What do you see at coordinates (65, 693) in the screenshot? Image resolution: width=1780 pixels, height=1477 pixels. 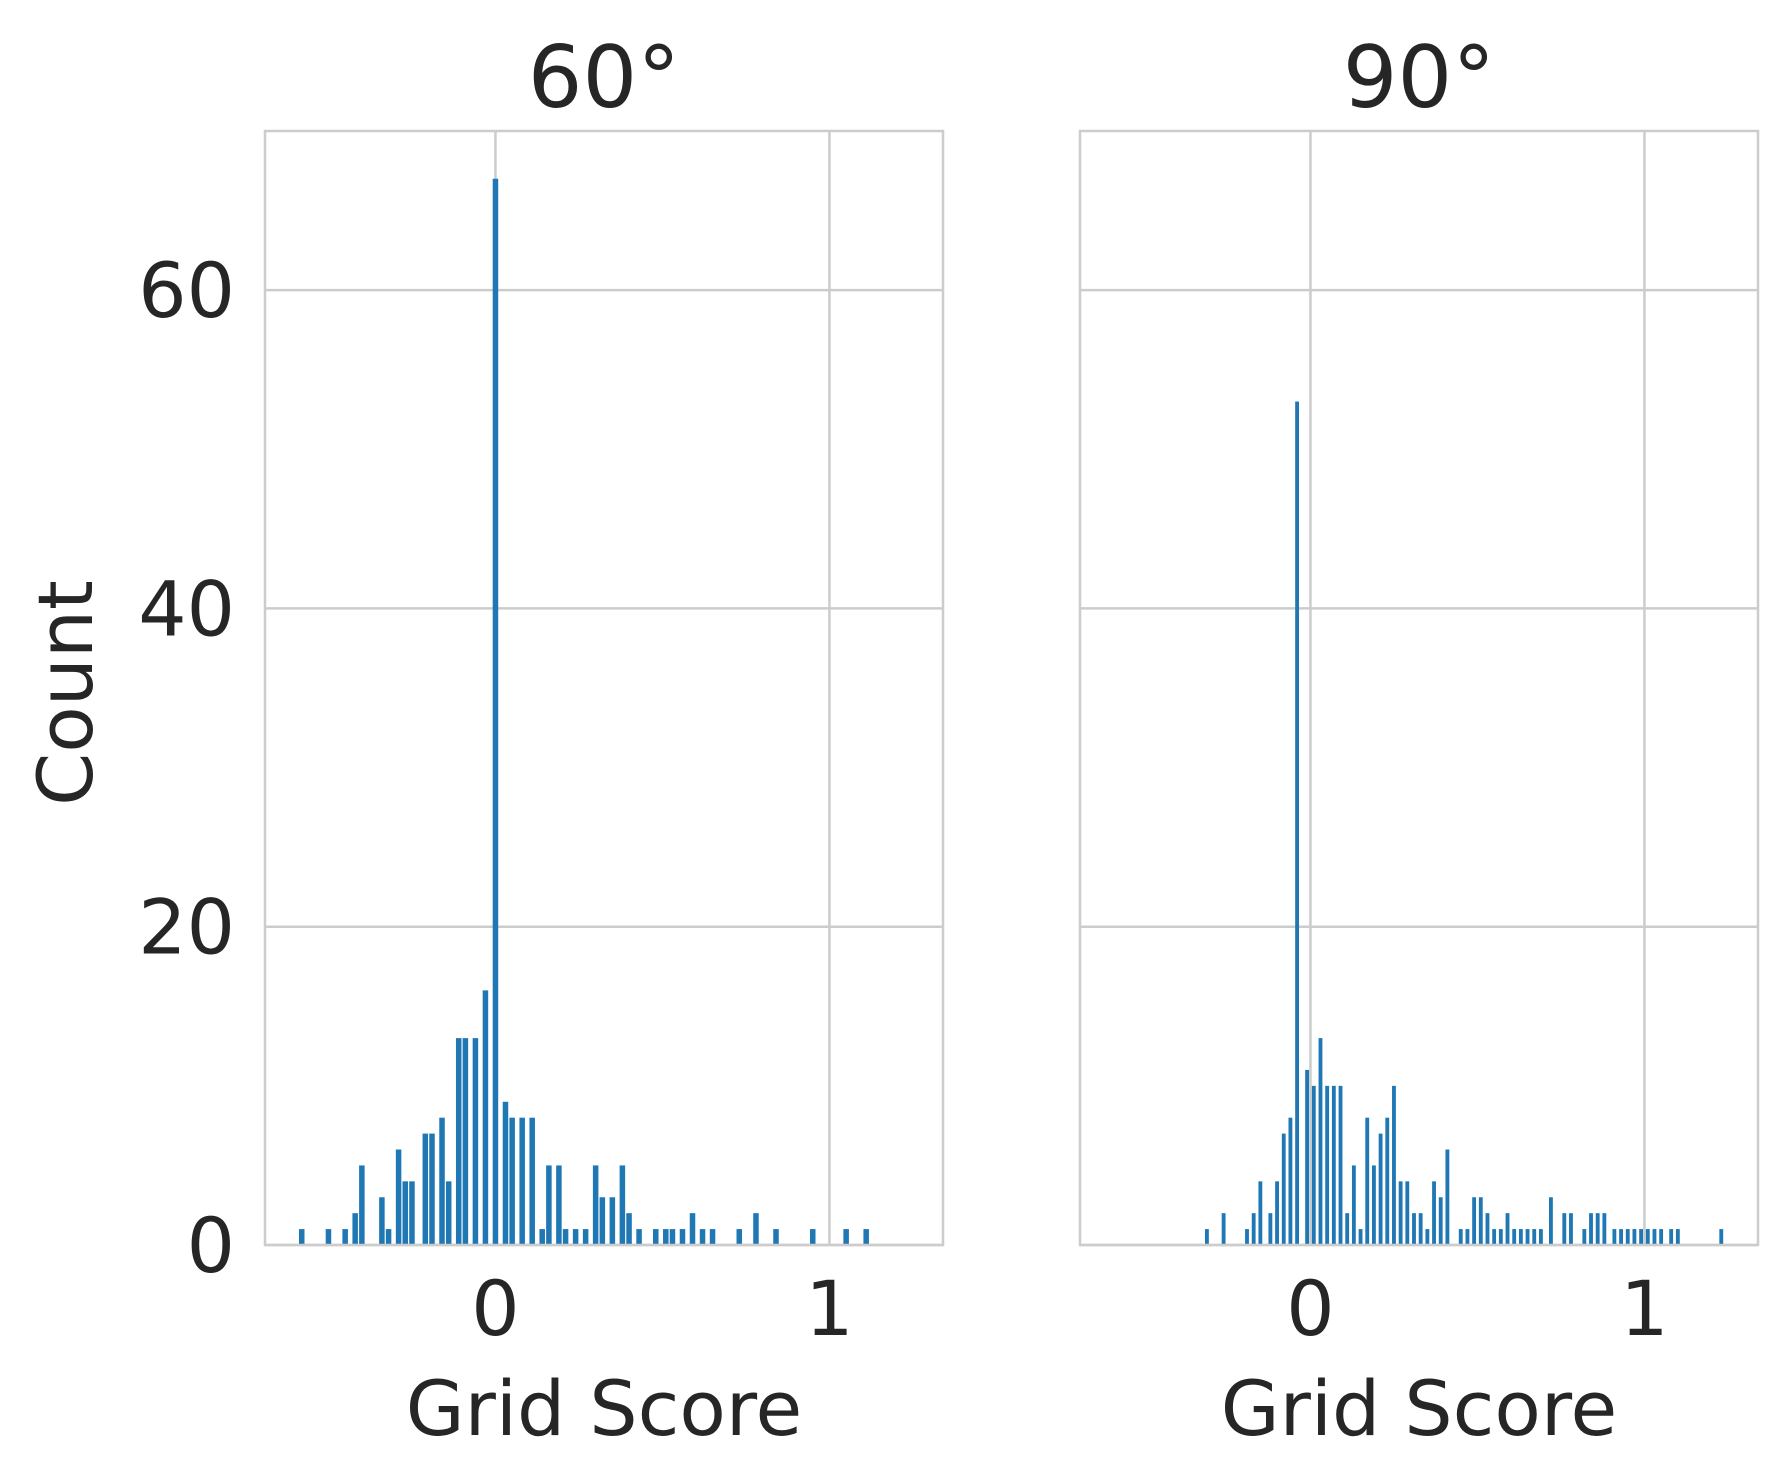 I see `y-axis-label: Count` at bounding box center [65, 693].